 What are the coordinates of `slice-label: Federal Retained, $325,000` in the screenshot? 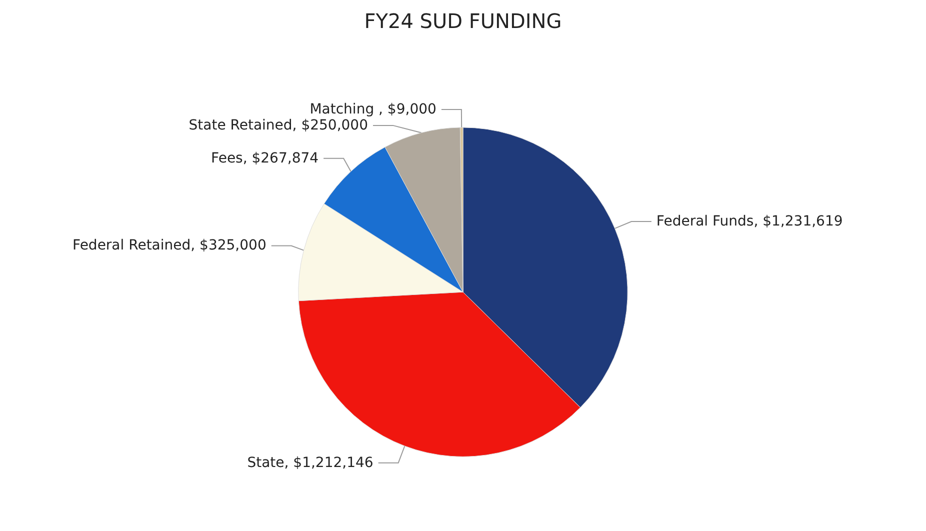 It's located at (169, 246).